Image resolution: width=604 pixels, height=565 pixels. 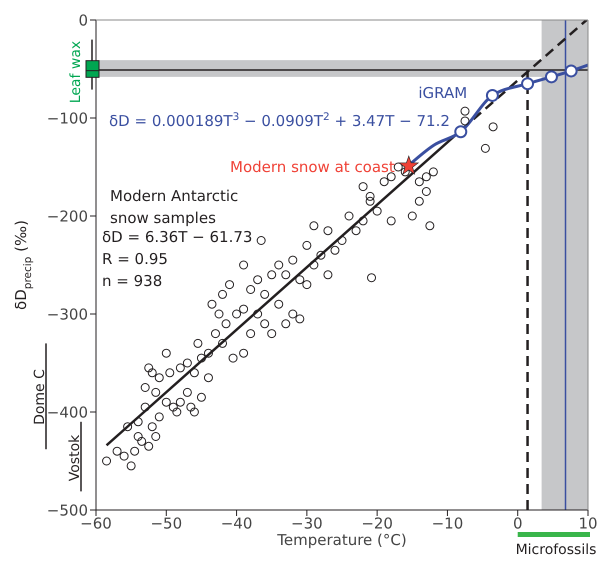 I want to click on y-tick-label: −400, so click(x=67, y=412).